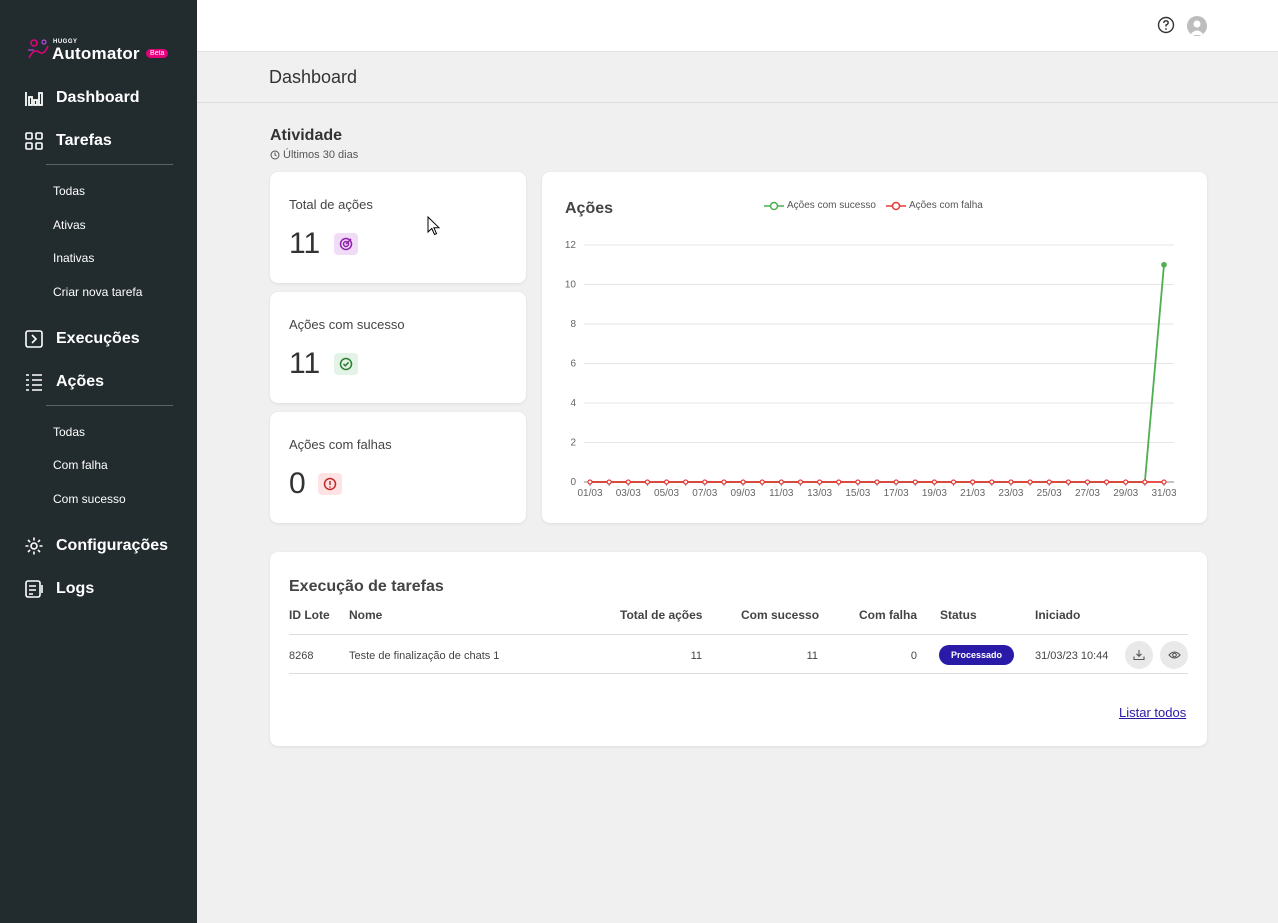 Image resolution: width=1278 pixels, height=923 pixels. What do you see at coordinates (347, 324) in the screenshot?
I see `stat-label: Ações com sucesso` at bounding box center [347, 324].